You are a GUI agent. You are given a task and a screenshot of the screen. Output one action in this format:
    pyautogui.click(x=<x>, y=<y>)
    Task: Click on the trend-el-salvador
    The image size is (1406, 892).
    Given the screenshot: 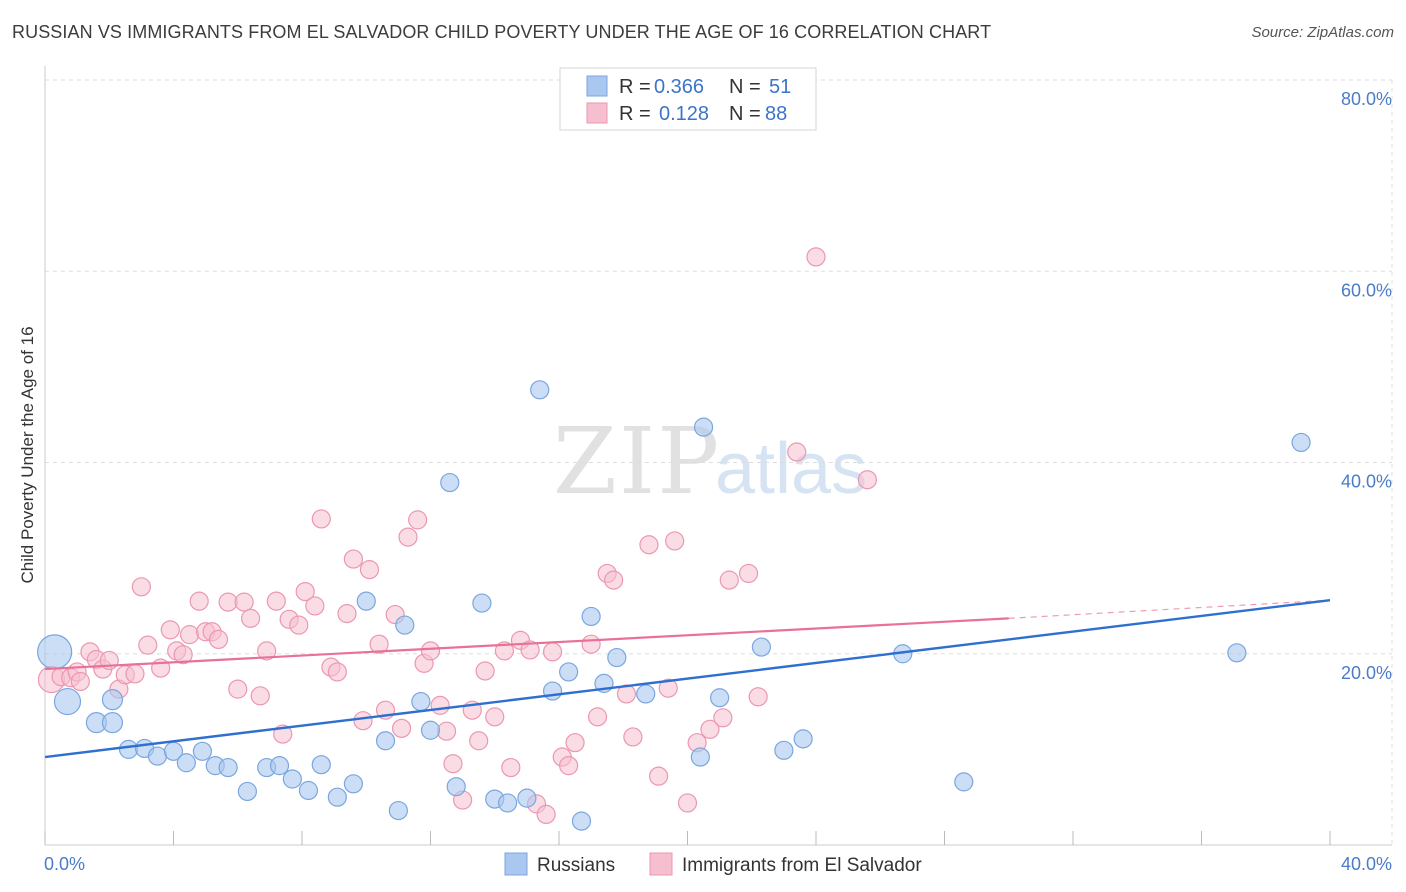 What is the action you would take?
    pyautogui.click(x=526, y=644)
    